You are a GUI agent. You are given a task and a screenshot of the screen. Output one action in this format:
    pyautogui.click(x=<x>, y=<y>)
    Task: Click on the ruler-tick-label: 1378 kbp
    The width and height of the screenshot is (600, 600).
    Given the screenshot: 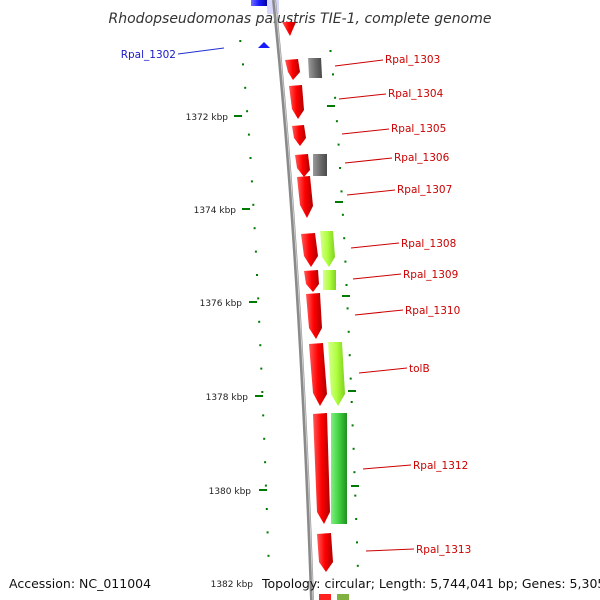 What is the action you would take?
    pyautogui.click(x=227, y=398)
    